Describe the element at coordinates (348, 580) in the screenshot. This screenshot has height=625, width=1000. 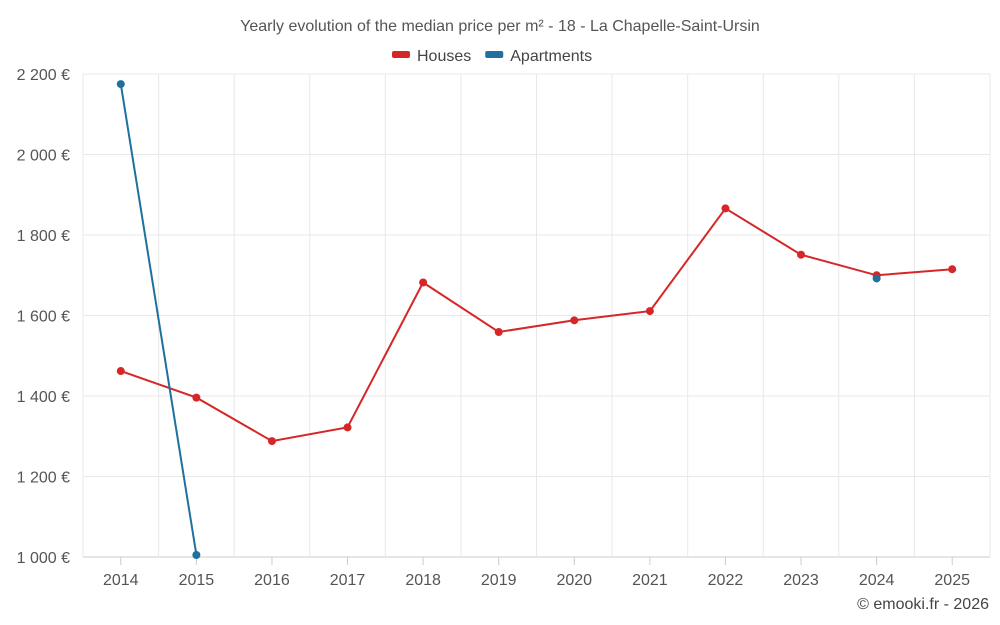
I see `x-tick-label: 2017` at that location.